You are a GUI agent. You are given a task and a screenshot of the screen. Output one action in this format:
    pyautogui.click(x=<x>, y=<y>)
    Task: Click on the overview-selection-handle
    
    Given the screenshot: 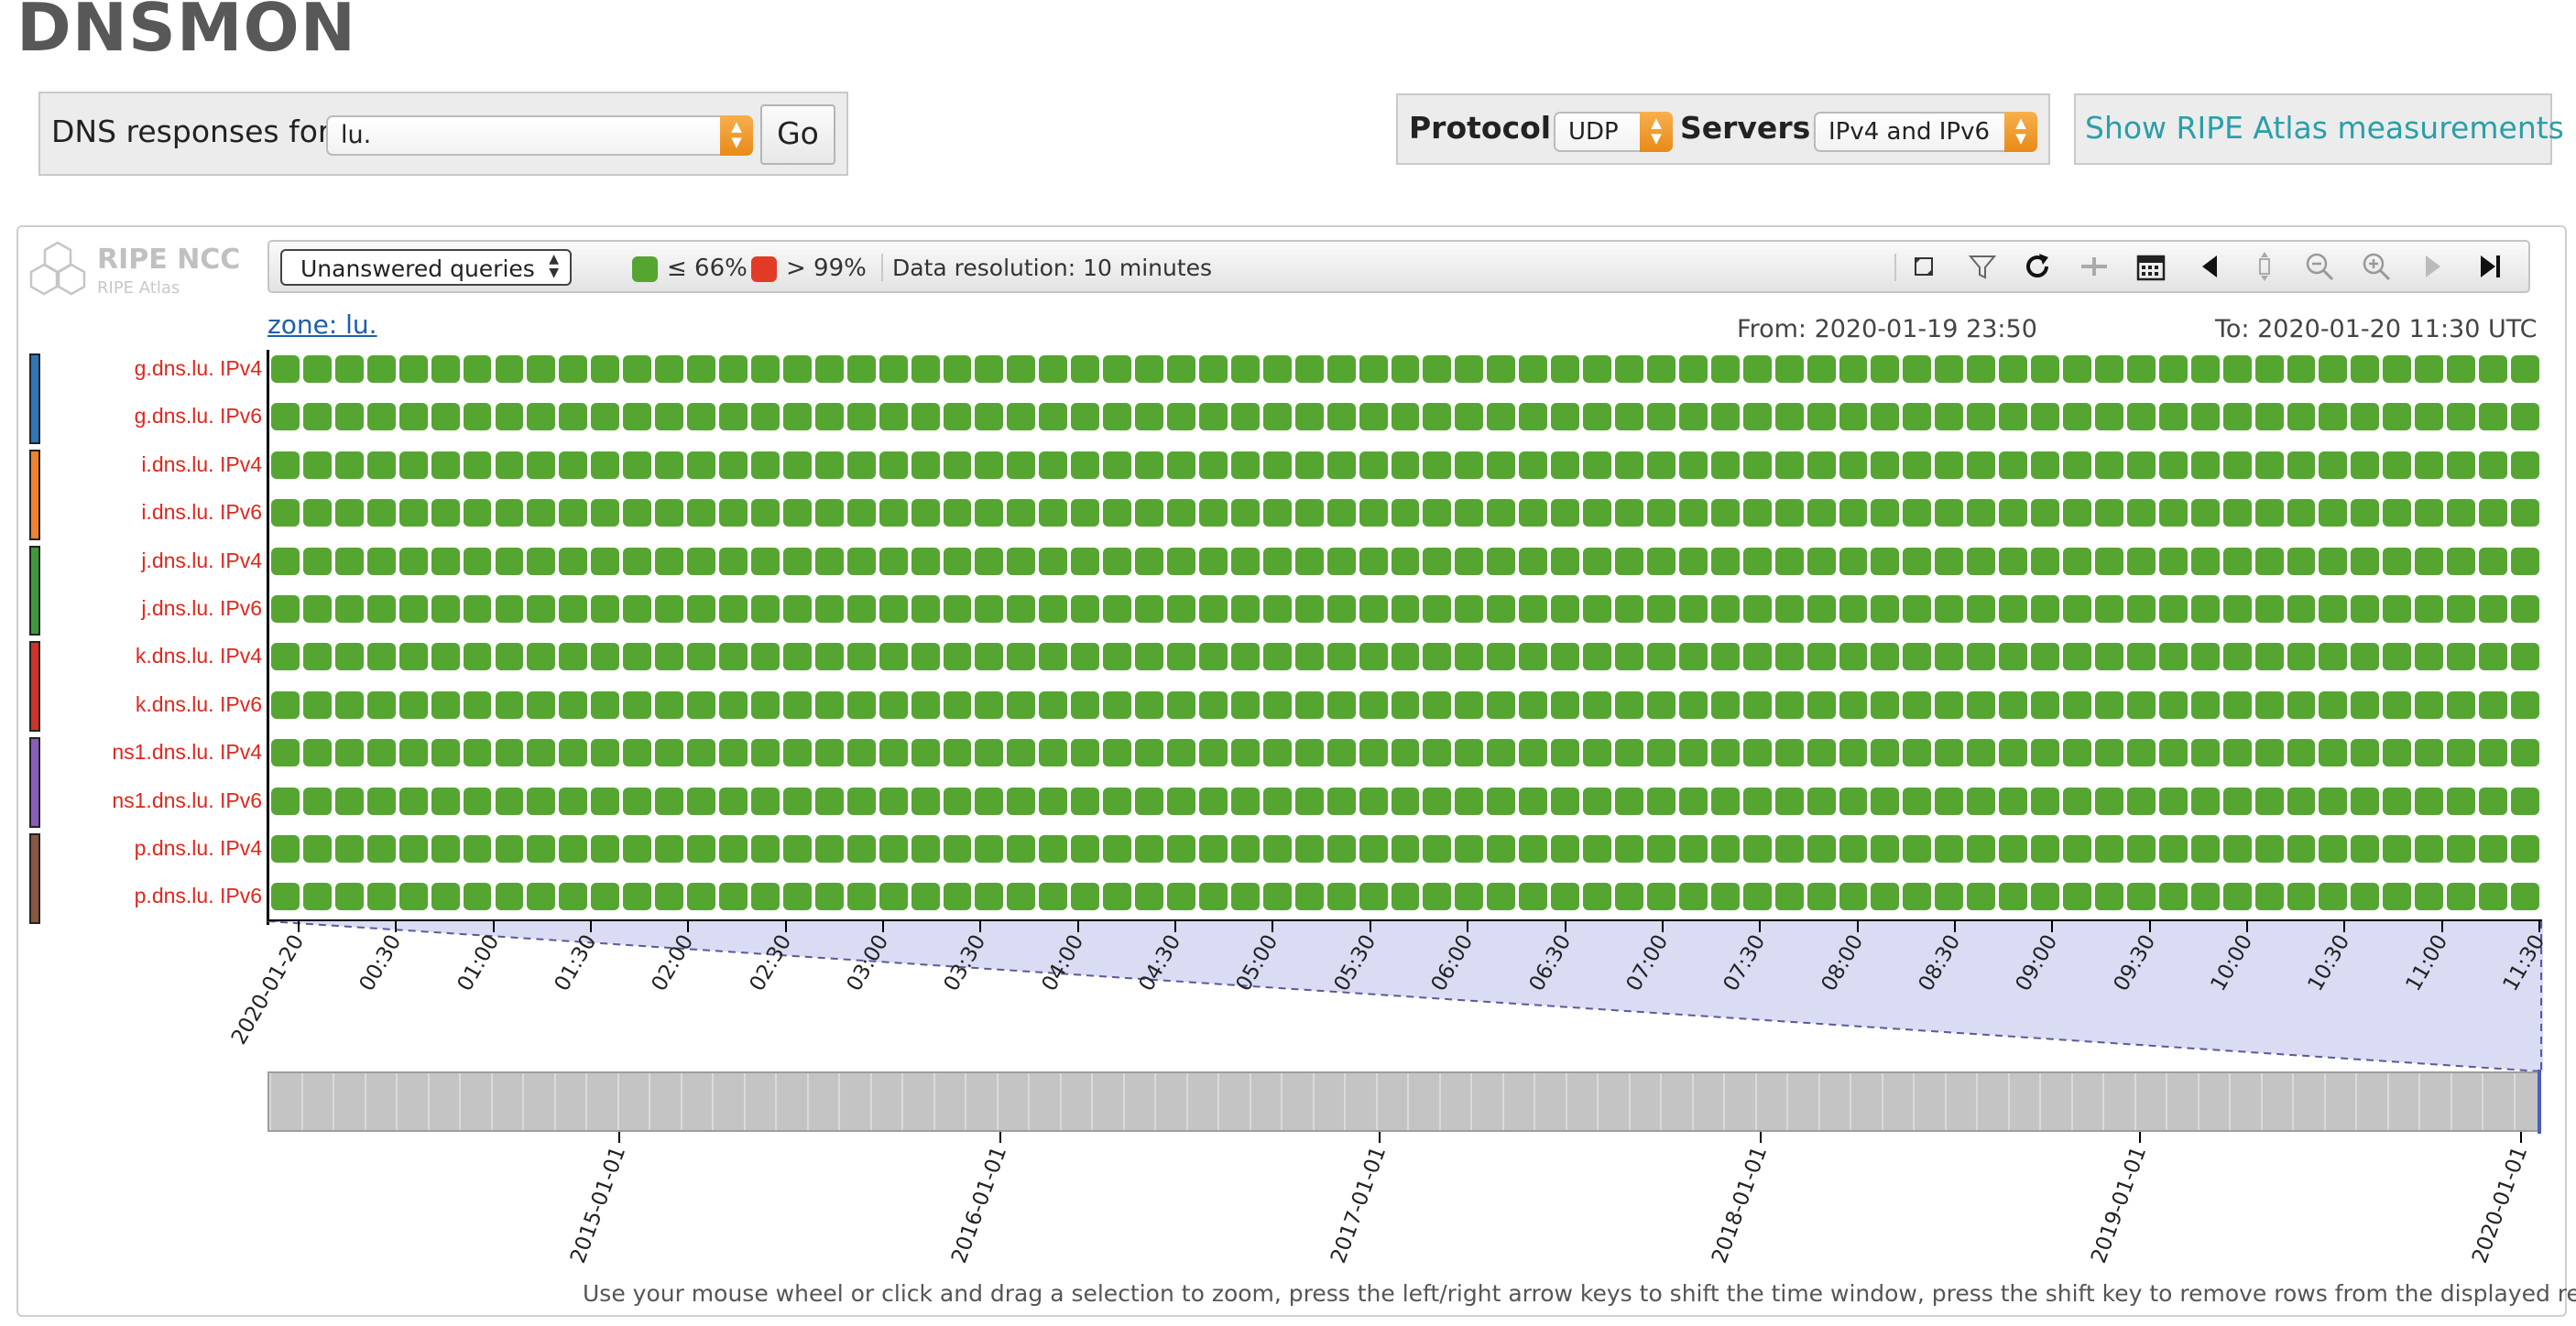 What is the action you would take?
    pyautogui.click(x=2539, y=1102)
    